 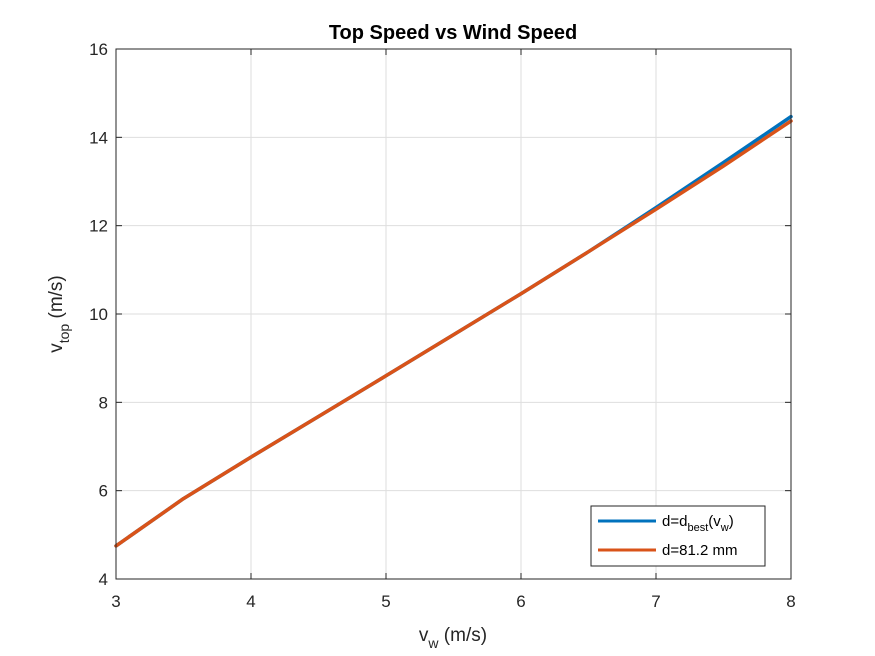 I want to click on x-tick-label: 6, so click(x=520, y=601).